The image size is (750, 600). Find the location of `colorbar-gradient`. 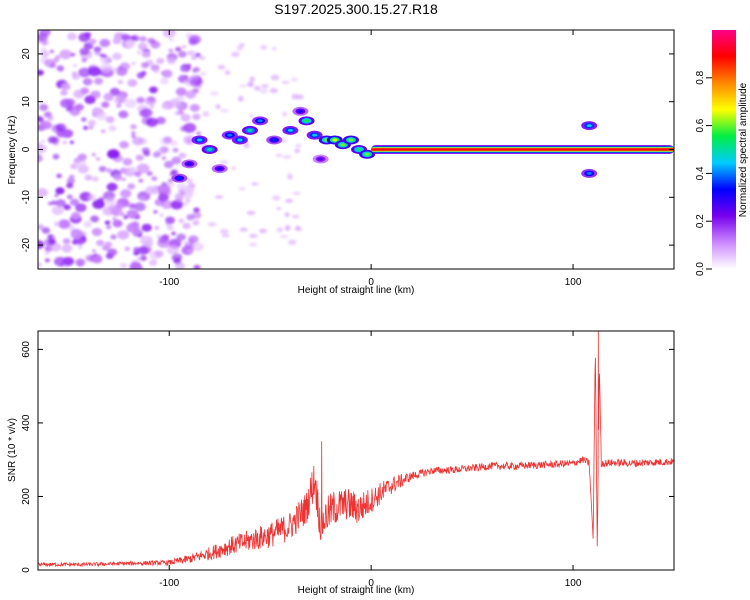

colorbar-gradient is located at coordinates (724, 149).